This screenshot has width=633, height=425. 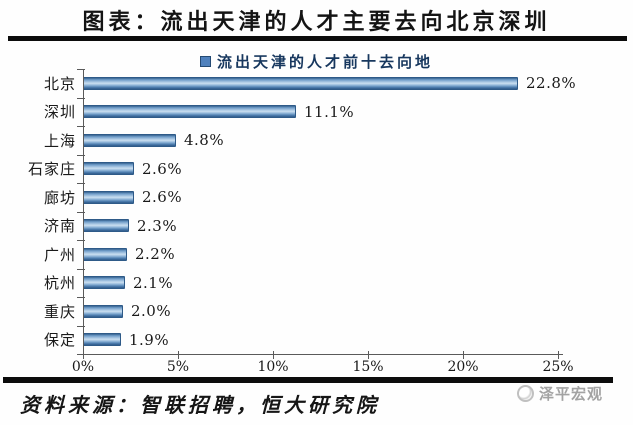 What do you see at coordinates (83, 367) in the screenshot?
I see `x-tick-label: 0%` at bounding box center [83, 367].